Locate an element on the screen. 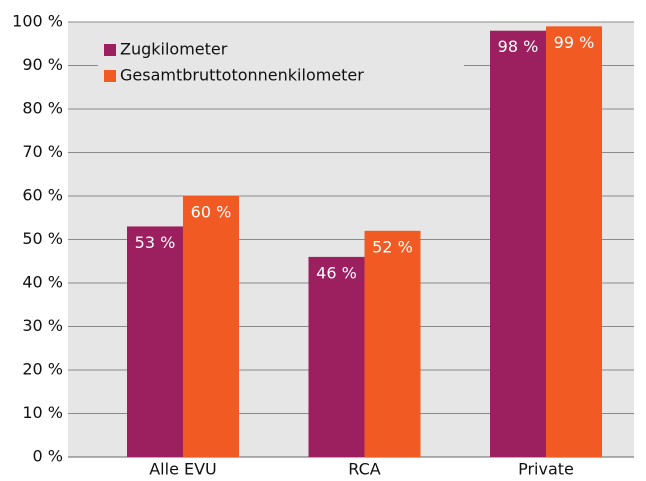 This screenshot has width=646, height=481. legend-background is located at coordinates (281, 63).